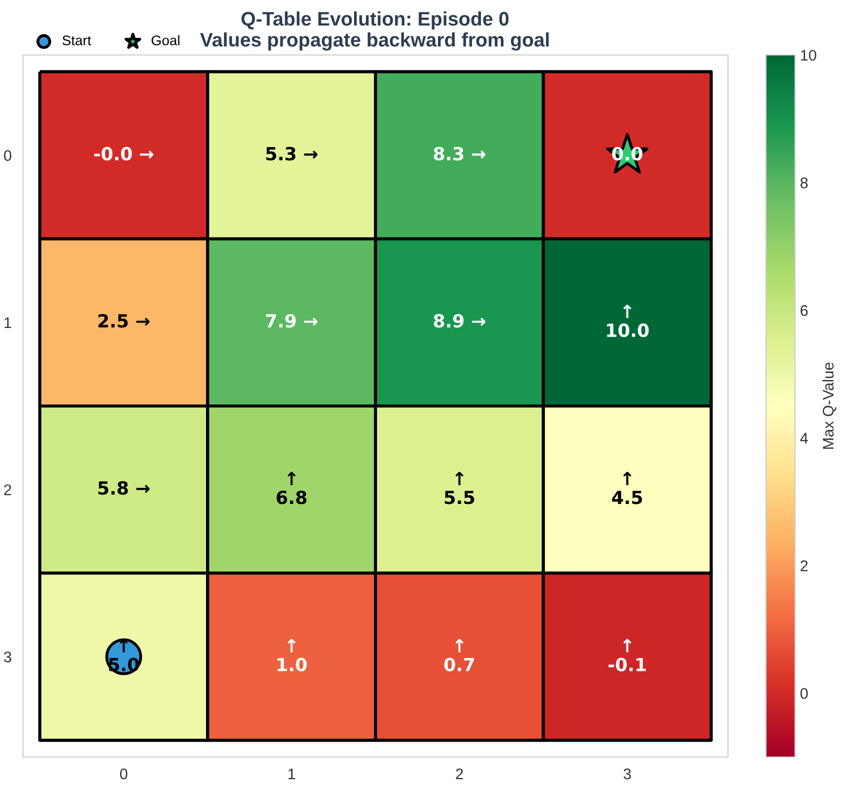  I want to click on data-label: ↑ 5.5, so click(459, 488).